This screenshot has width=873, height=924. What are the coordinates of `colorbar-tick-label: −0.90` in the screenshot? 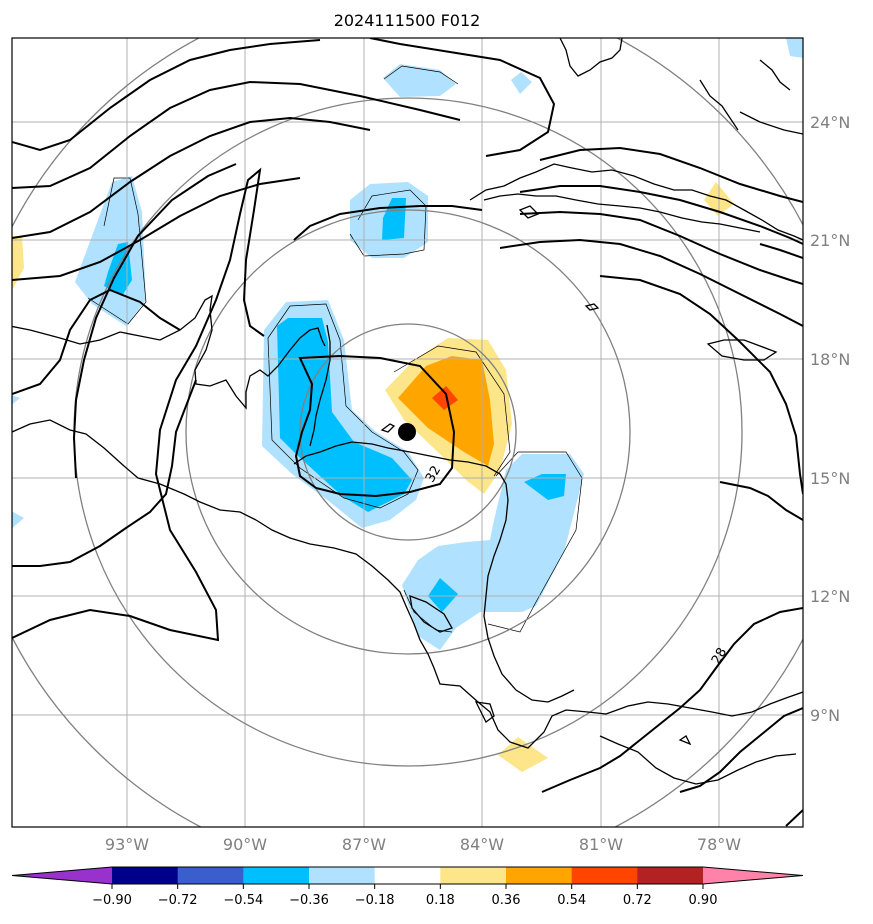 It's located at (112, 900).